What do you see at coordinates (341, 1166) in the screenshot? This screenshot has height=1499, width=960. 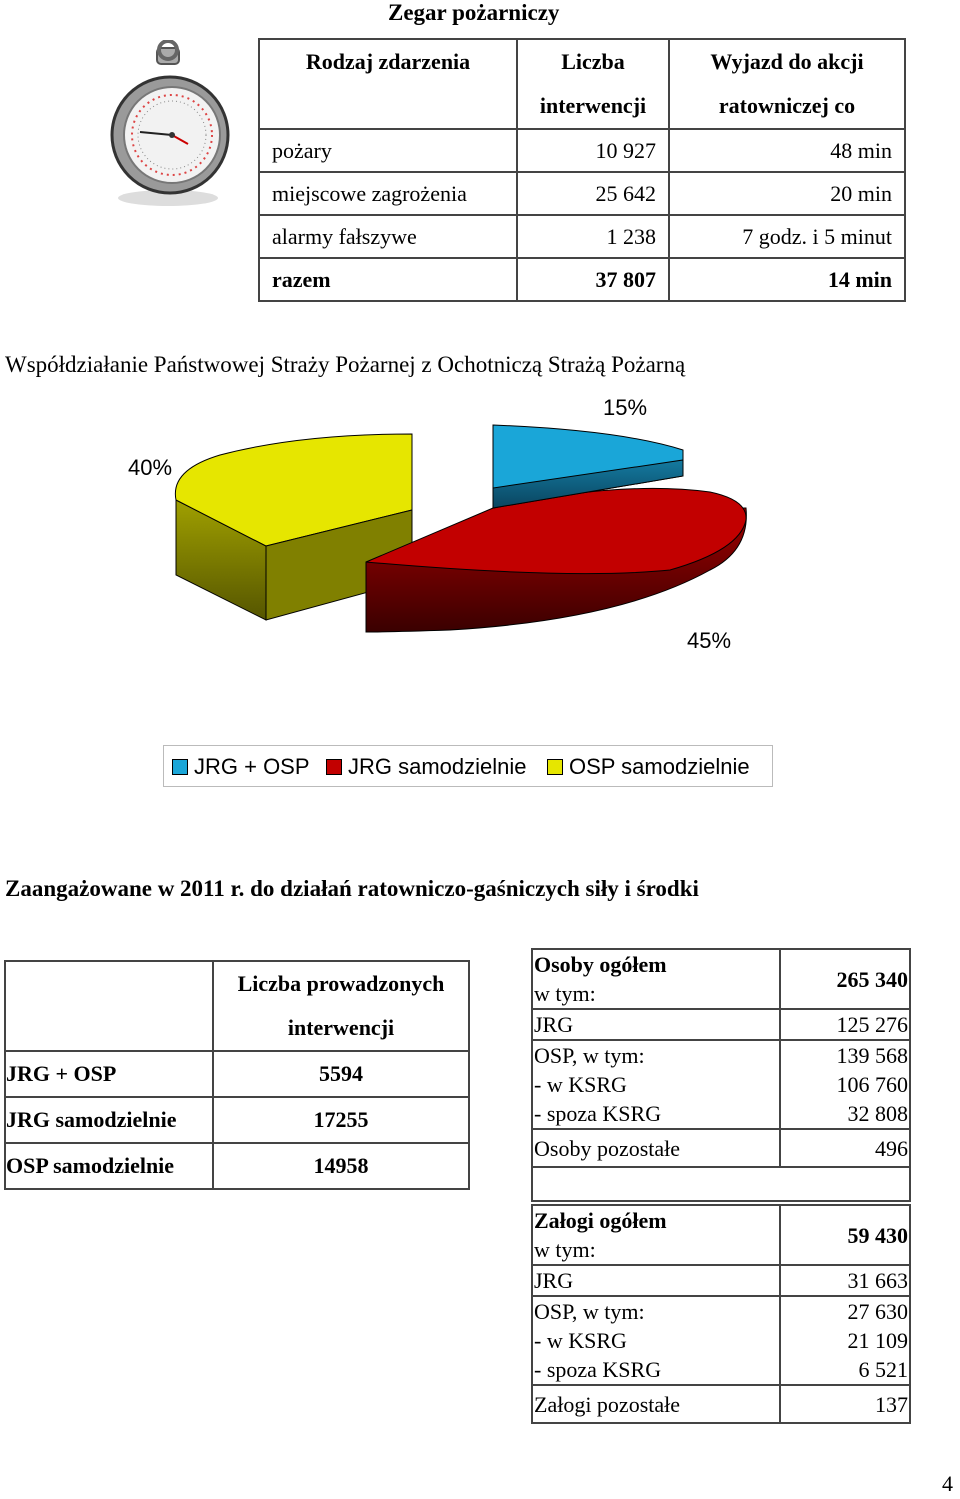 I see `cell-value: 14958` at bounding box center [341, 1166].